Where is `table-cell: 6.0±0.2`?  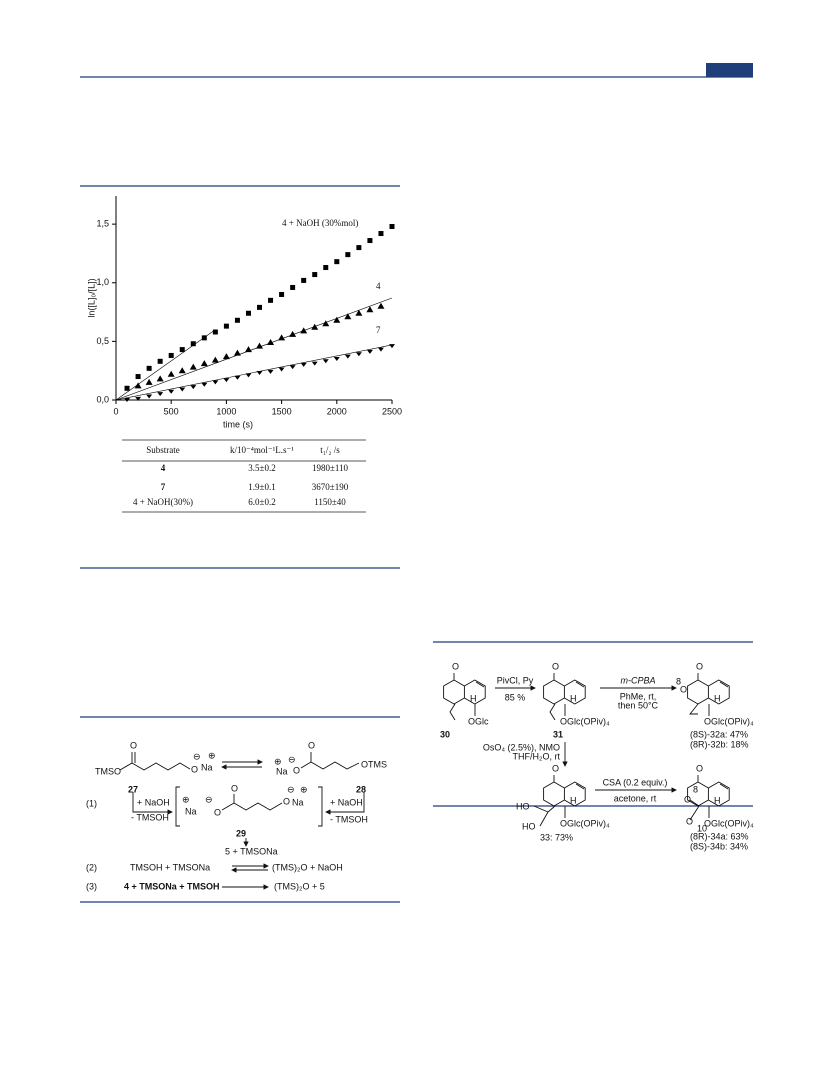
table-cell: 6.0±0.2 is located at coordinates (261, 502).